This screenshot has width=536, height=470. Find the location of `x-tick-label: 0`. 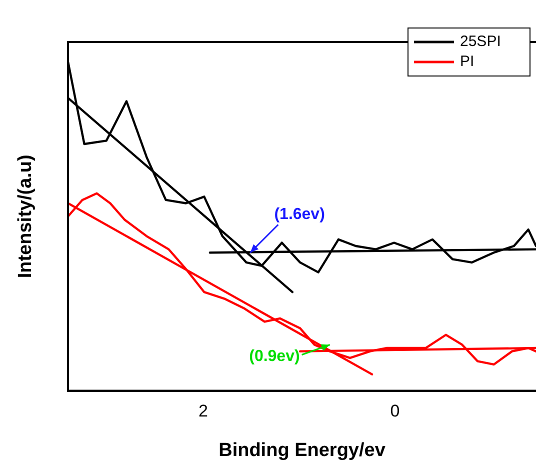

x-tick-label: 0 is located at coordinates (395, 411).